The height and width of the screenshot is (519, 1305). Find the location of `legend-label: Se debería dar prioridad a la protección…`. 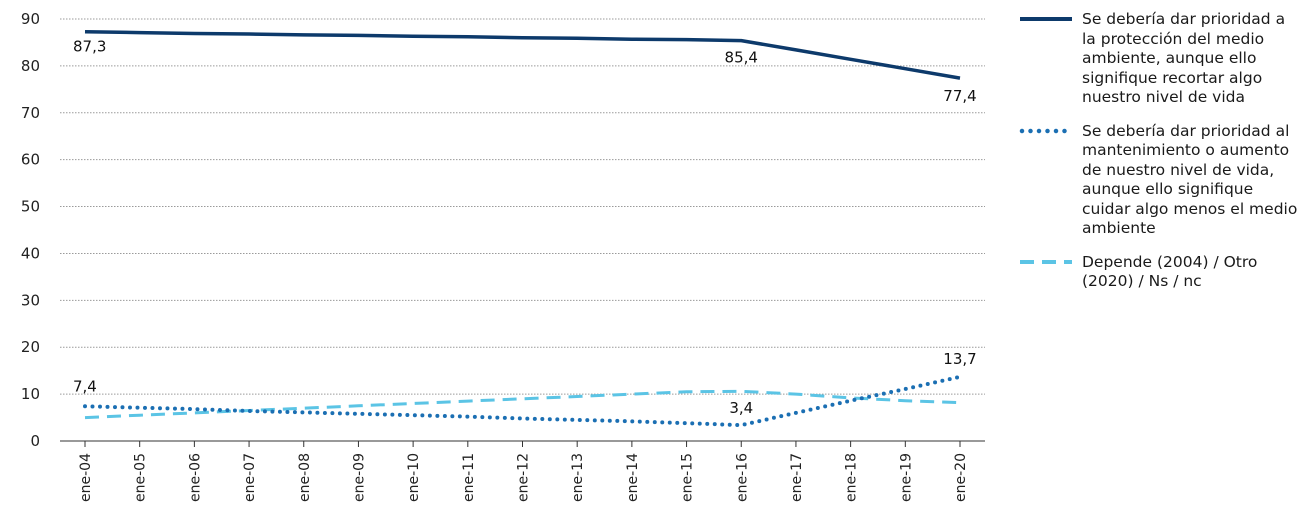

legend-label: Se debería dar prioridad a la protección… is located at coordinates (1184, 58).